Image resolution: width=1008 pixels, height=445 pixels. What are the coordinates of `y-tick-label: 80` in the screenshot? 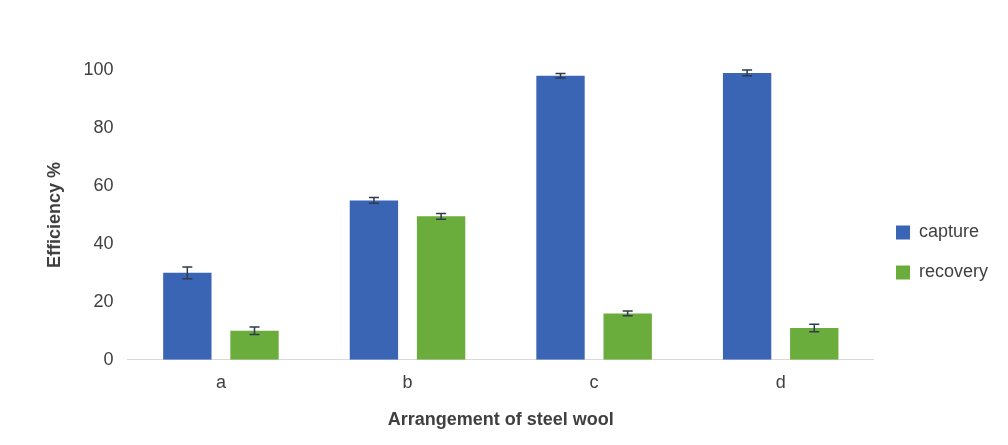 It's located at (103, 126).